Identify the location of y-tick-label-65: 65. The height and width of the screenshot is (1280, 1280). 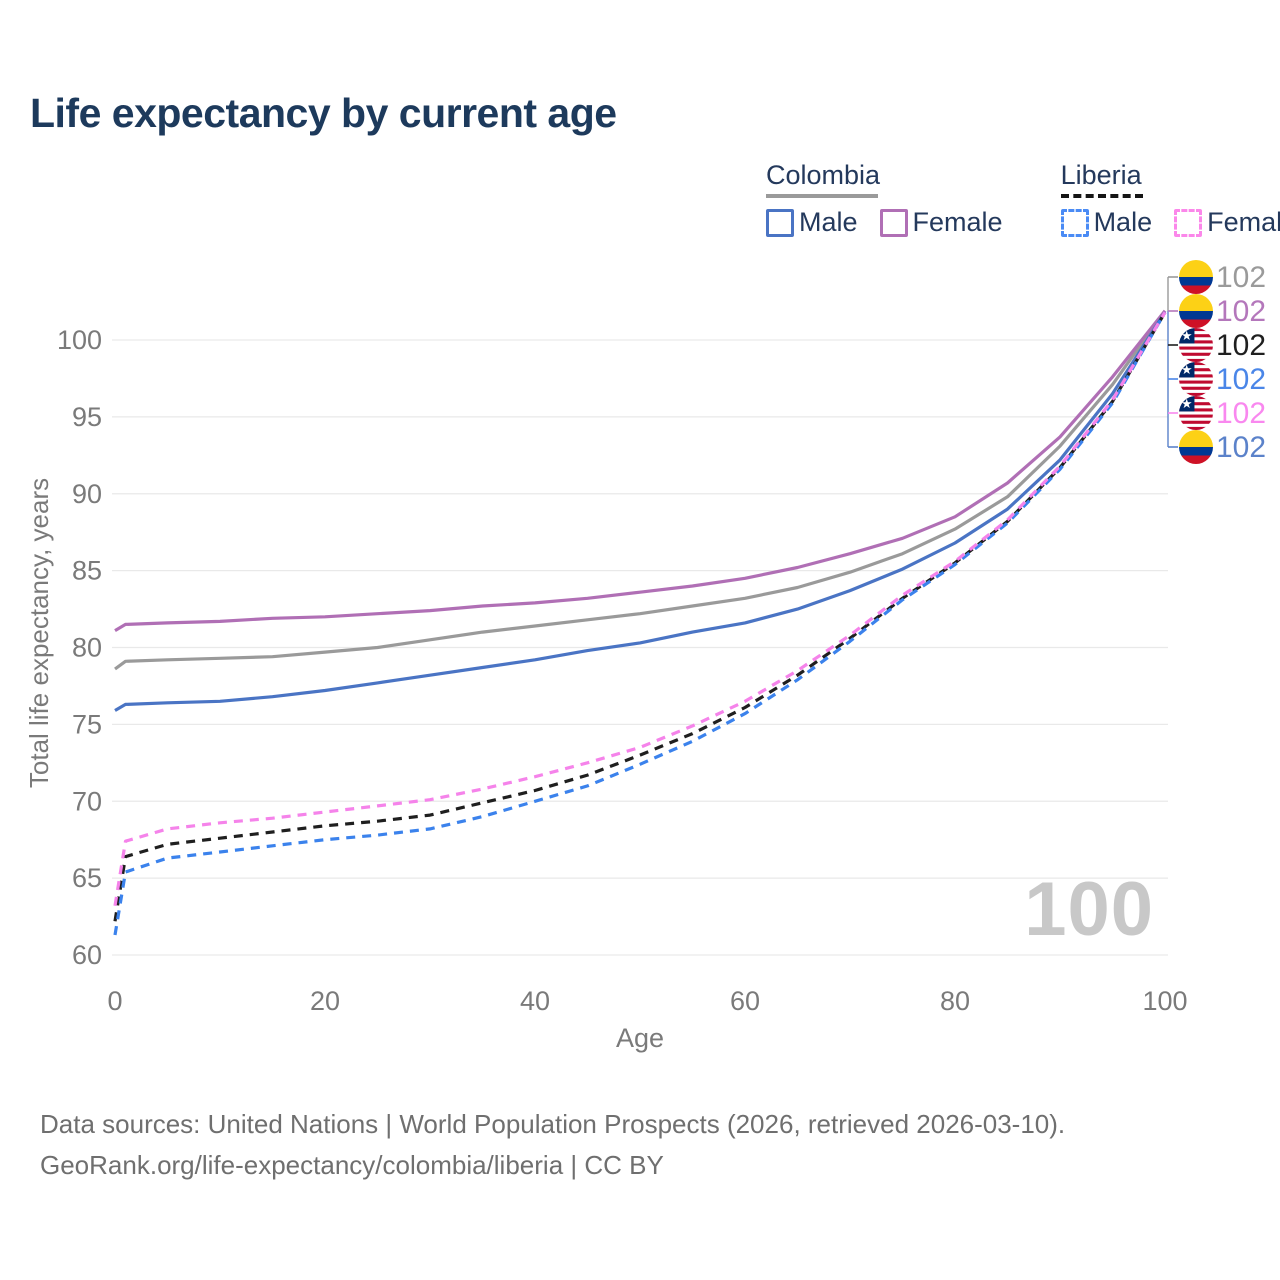
(87, 878).